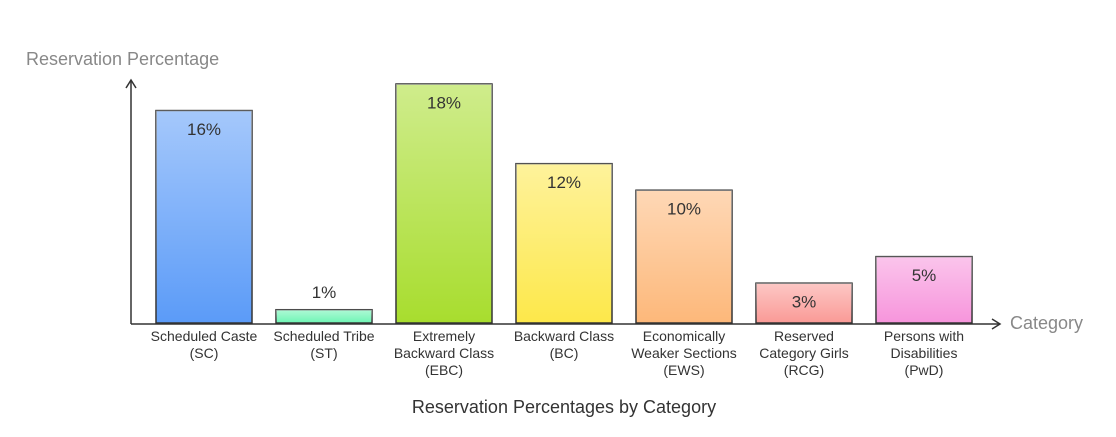 This screenshot has width=1116, height=437. What do you see at coordinates (924, 353) in the screenshot?
I see `x-tick-label: Persons with Disabilities (PwD)` at bounding box center [924, 353].